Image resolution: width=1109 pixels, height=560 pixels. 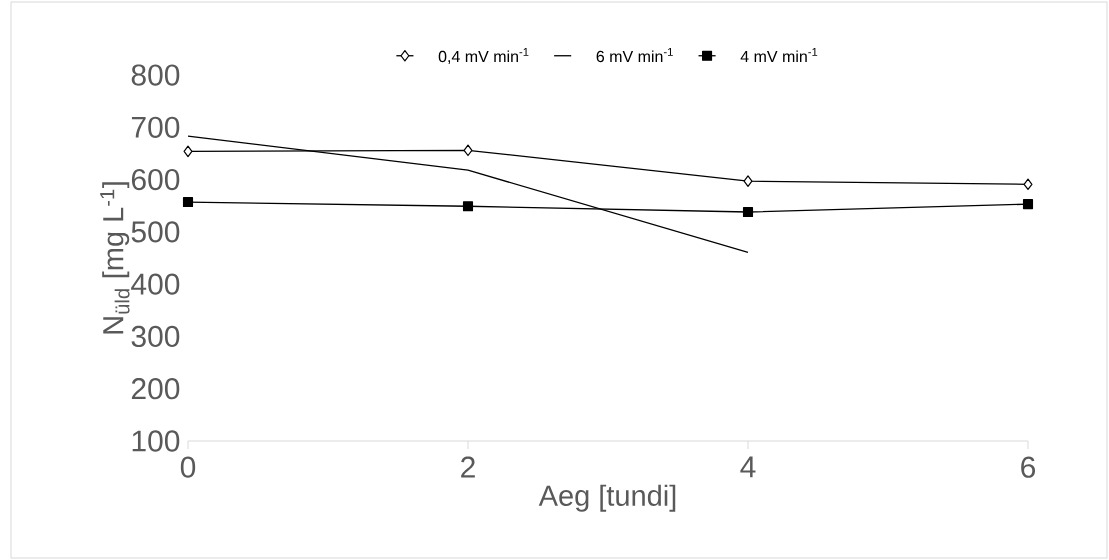 What do you see at coordinates (1028, 467) in the screenshot?
I see `x-tick-label: 6` at bounding box center [1028, 467].